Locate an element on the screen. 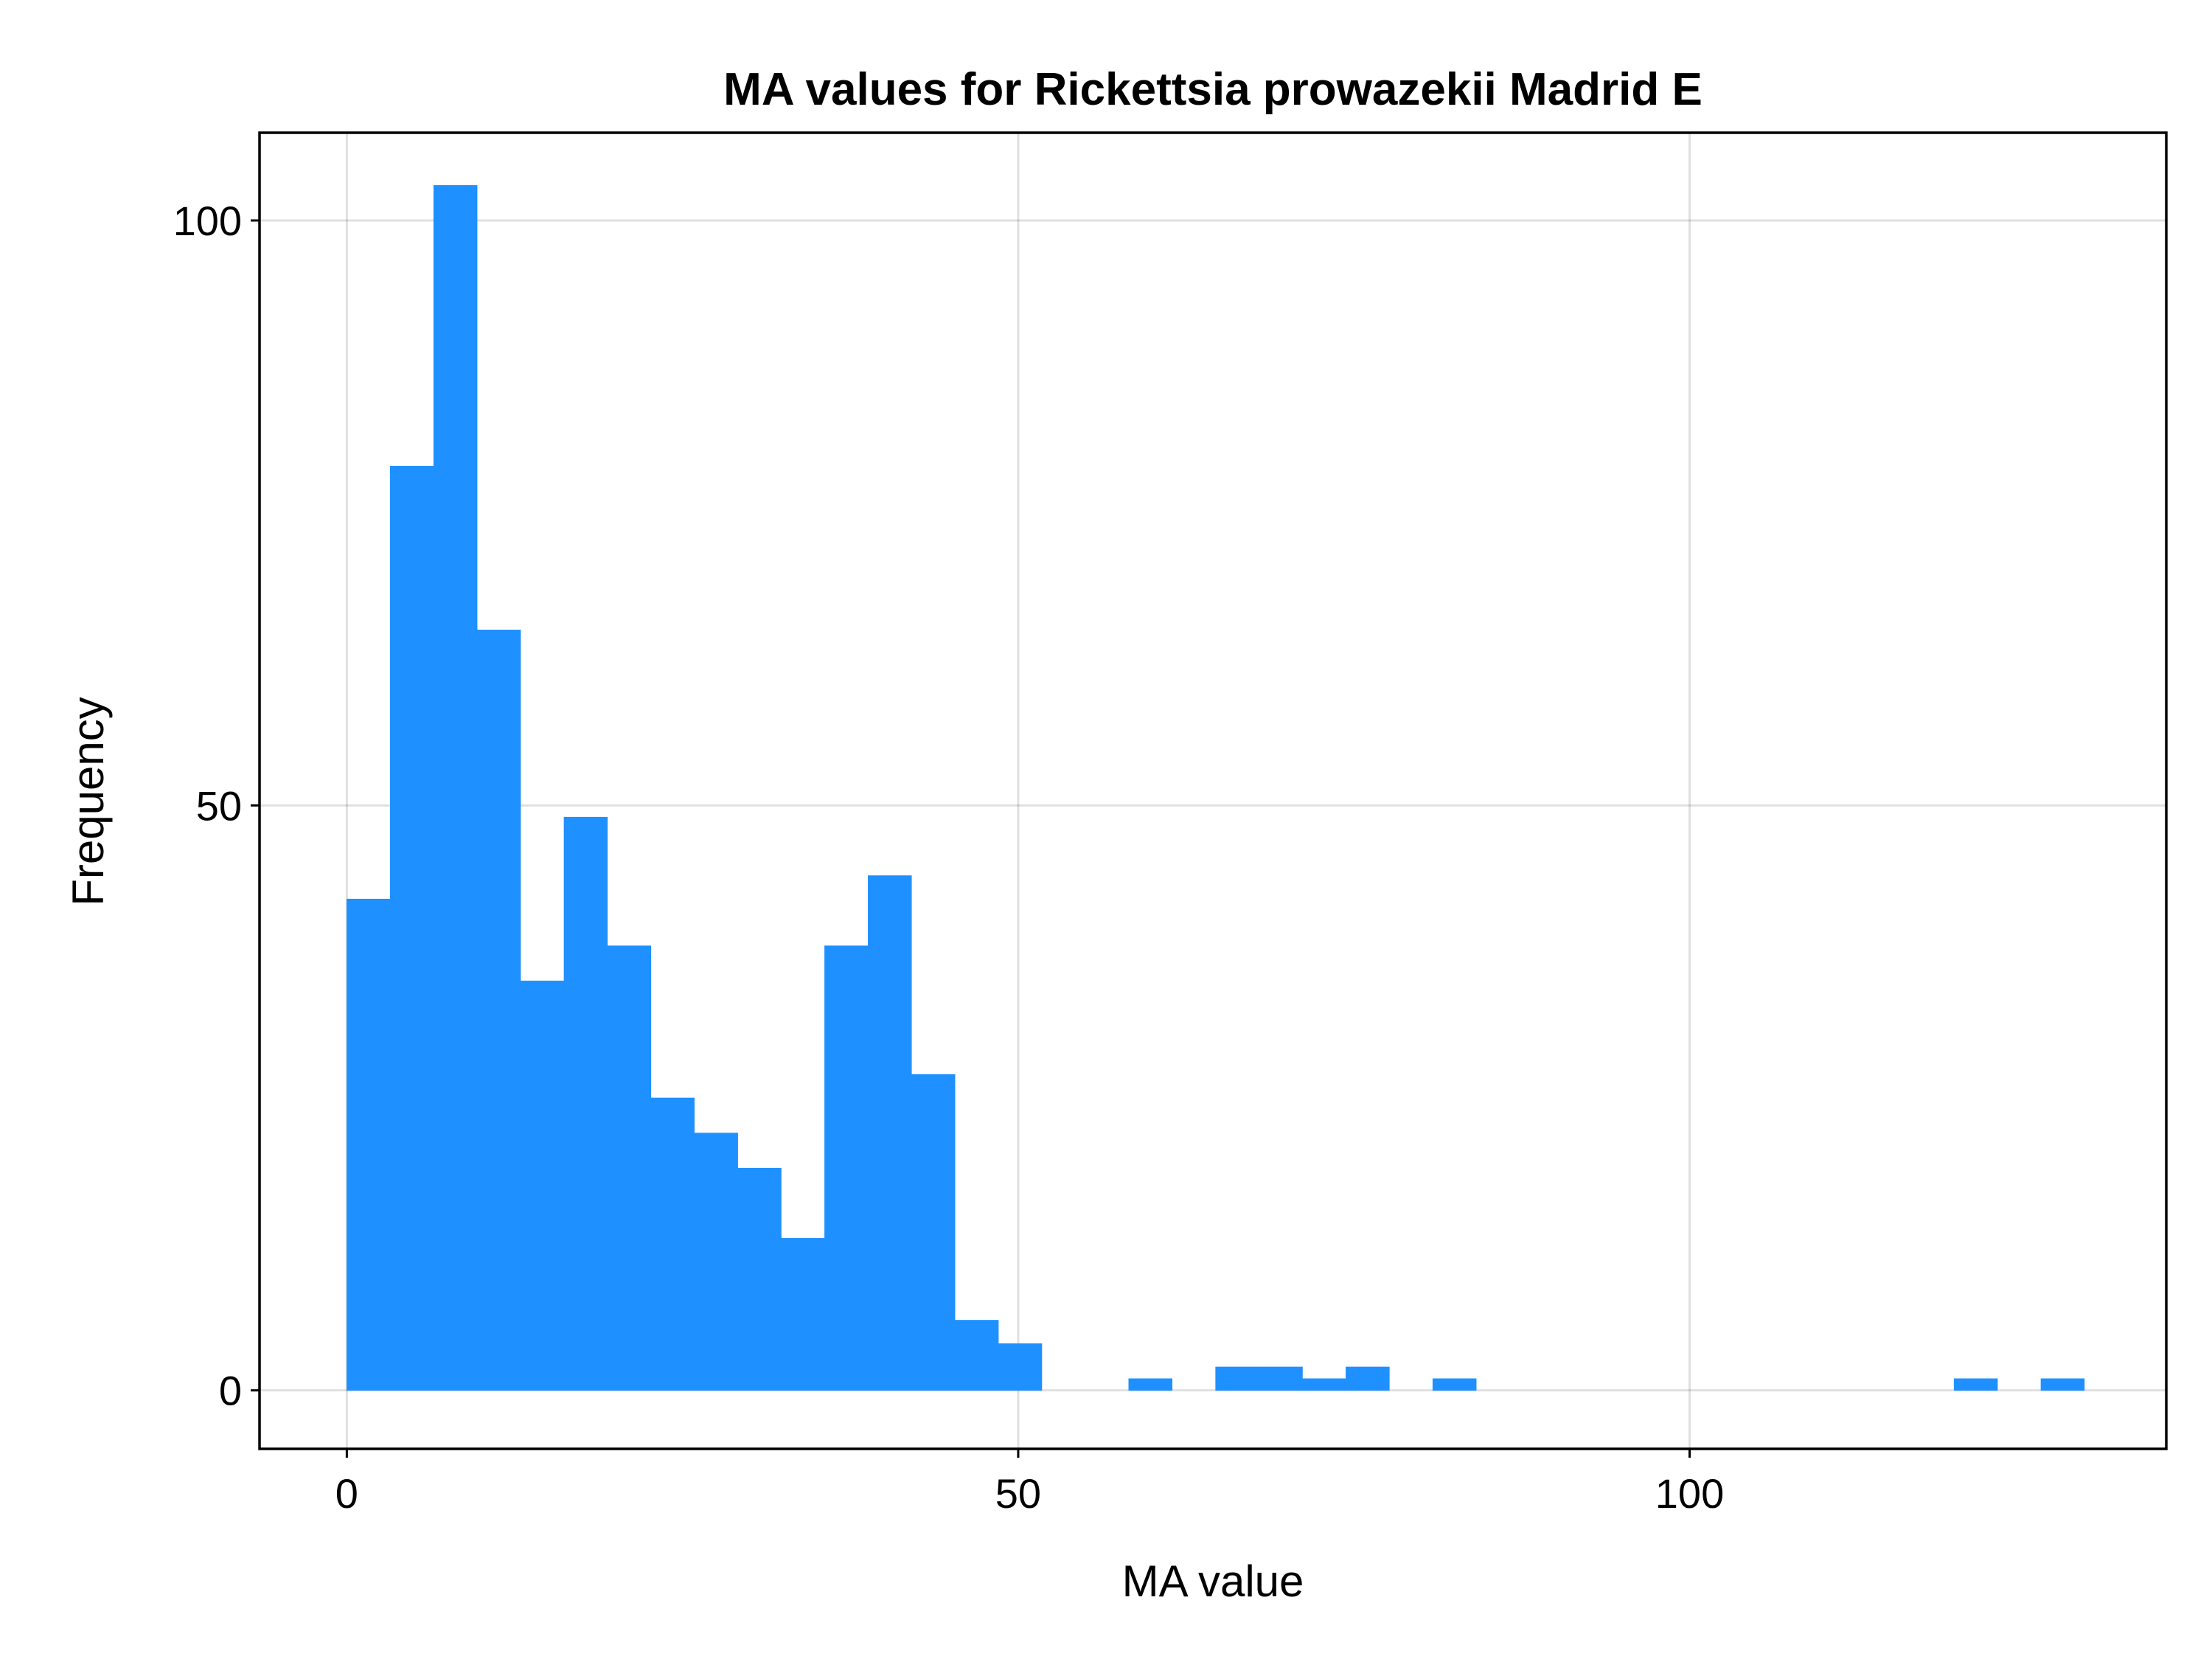  x-tick-label: 100 is located at coordinates (1689, 1493).